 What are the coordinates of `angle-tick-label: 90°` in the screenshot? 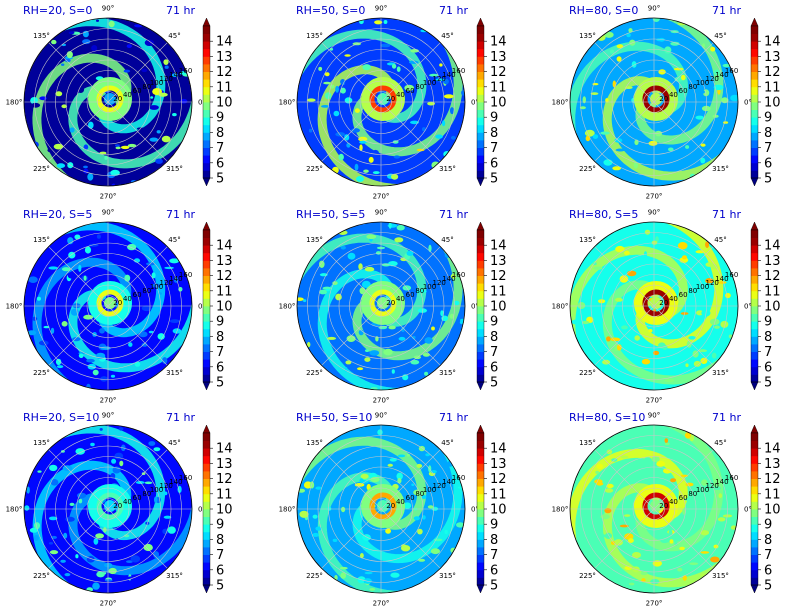 It's located at (654, 416).